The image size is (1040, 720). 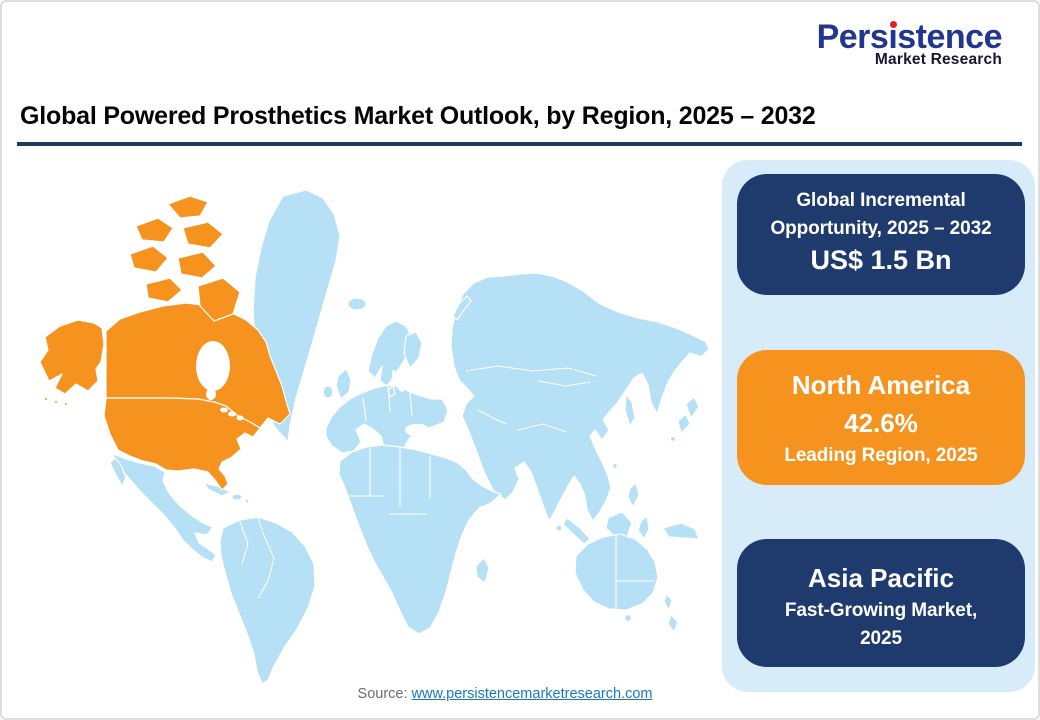 I want to click on new-zealand-south, so click(x=673, y=623).